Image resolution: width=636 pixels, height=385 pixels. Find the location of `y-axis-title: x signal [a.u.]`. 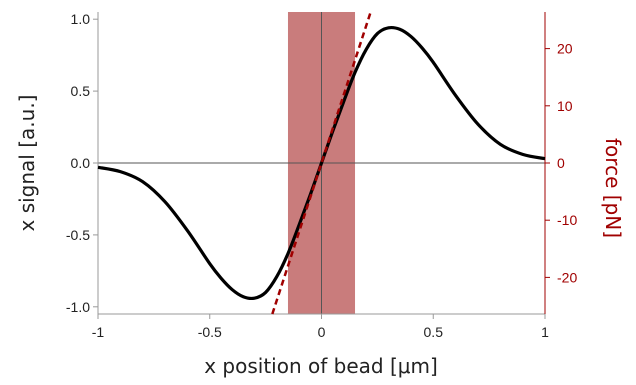

y-axis-title: x signal [a.u.] is located at coordinates (27, 163).